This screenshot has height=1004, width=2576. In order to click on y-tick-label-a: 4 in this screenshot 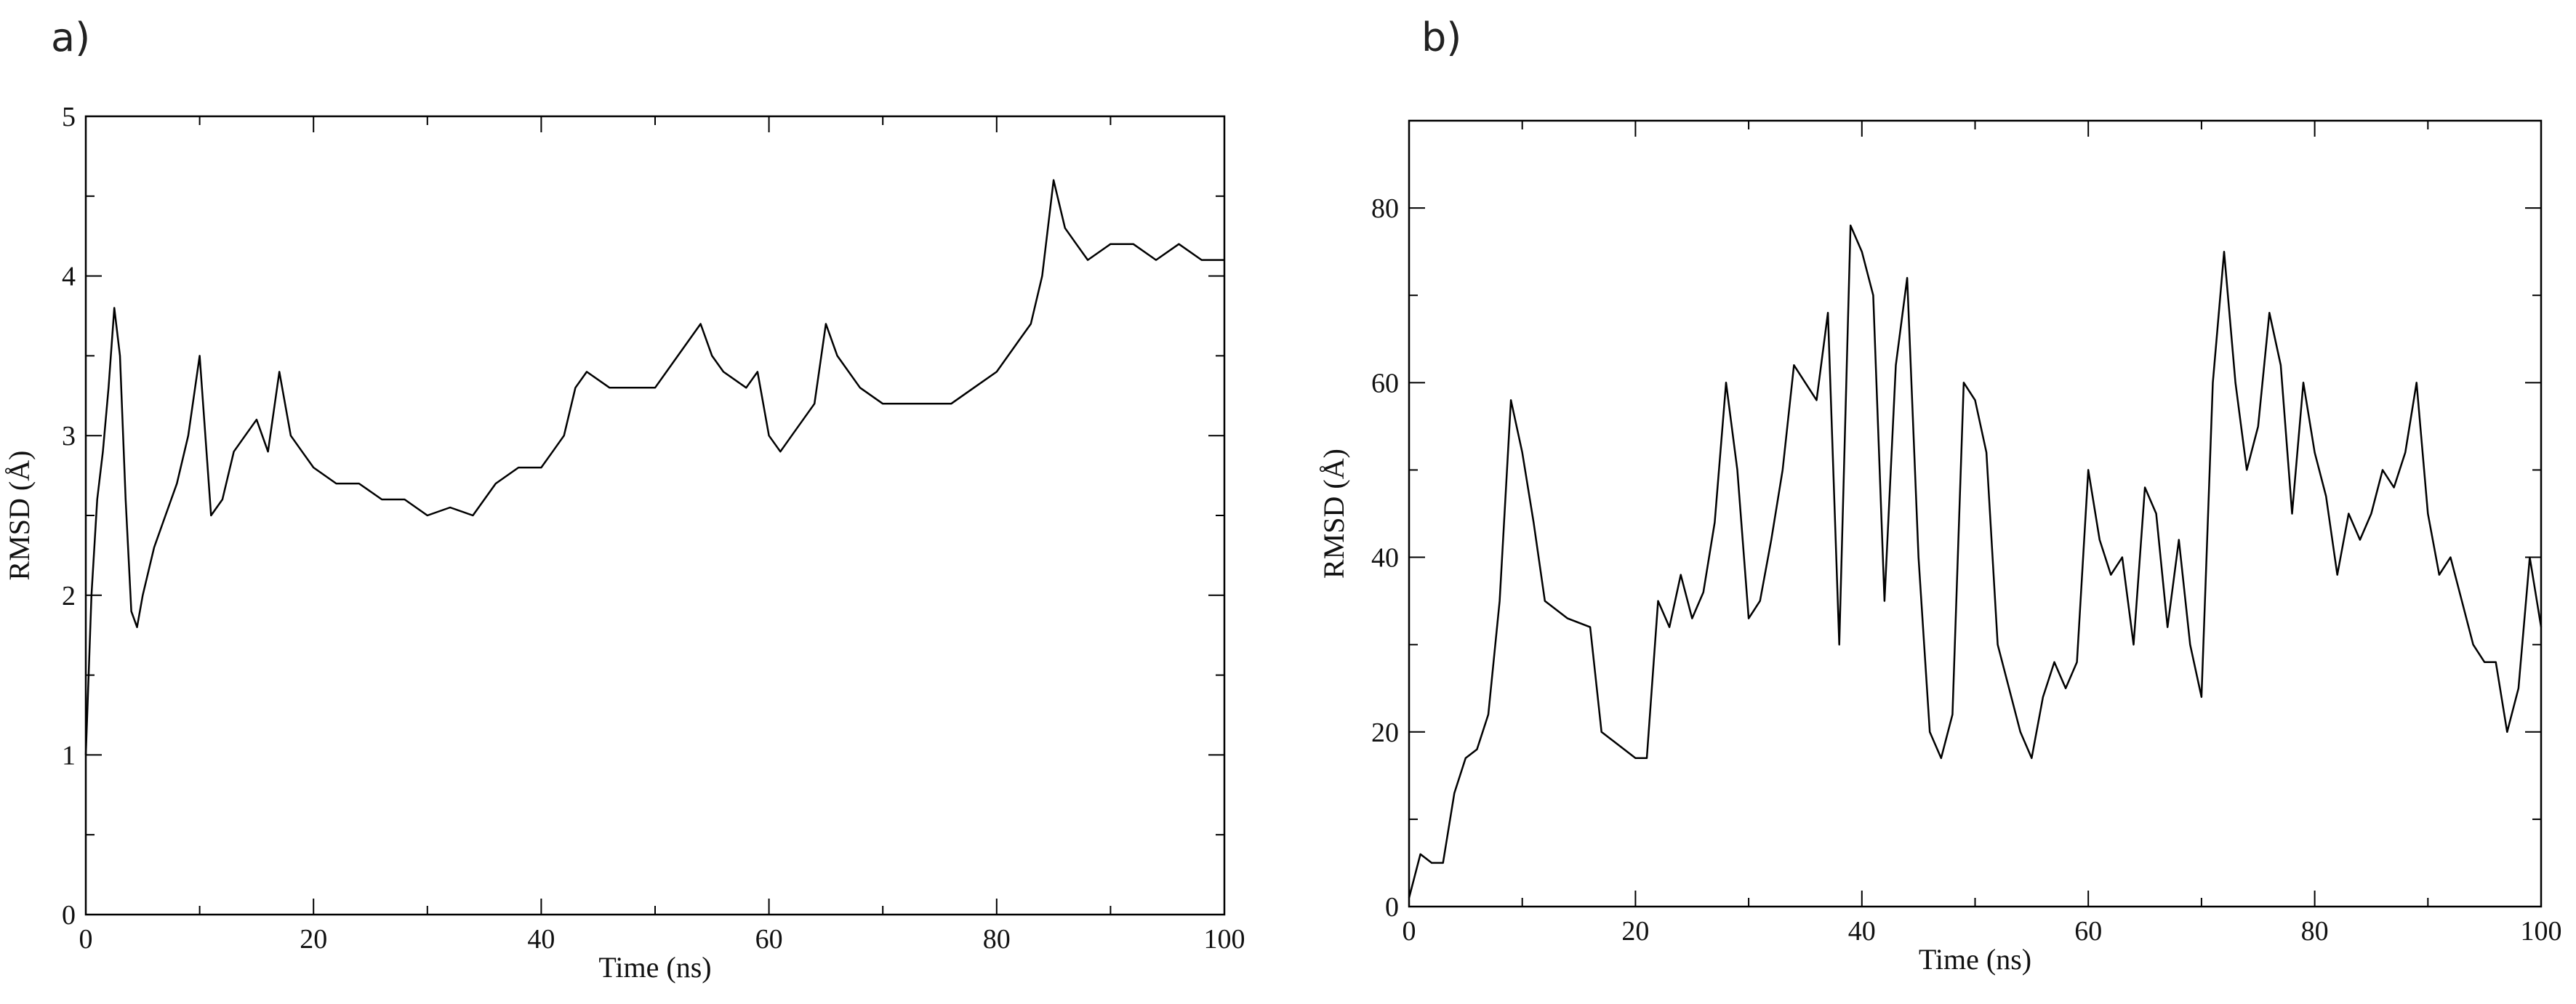, I will do `click(69, 277)`.